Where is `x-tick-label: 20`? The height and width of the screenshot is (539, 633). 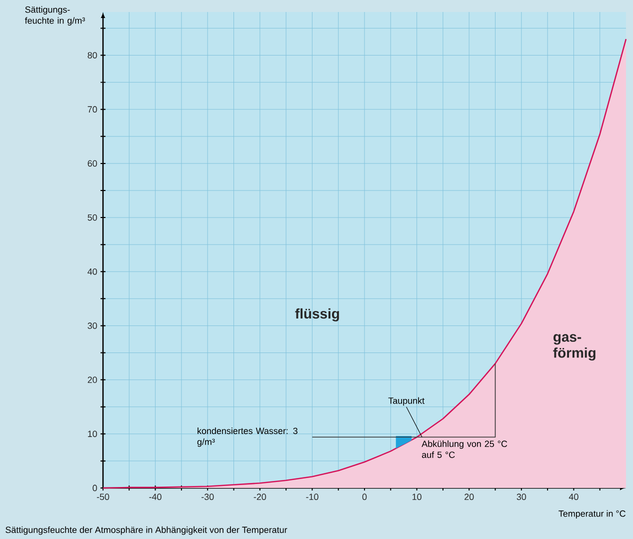
x-tick-label: 20 is located at coordinates (469, 497).